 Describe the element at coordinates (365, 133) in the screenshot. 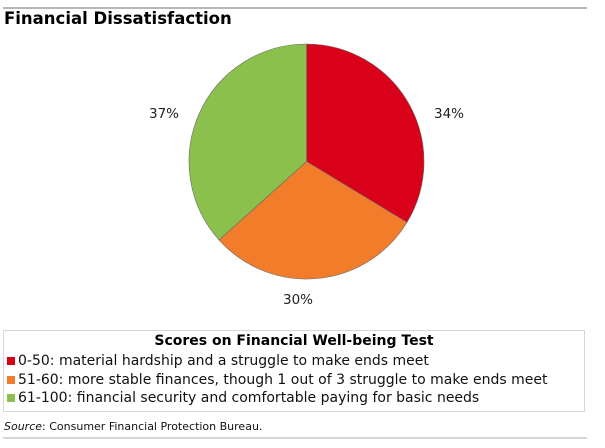

I see `pie-slice-red` at that location.